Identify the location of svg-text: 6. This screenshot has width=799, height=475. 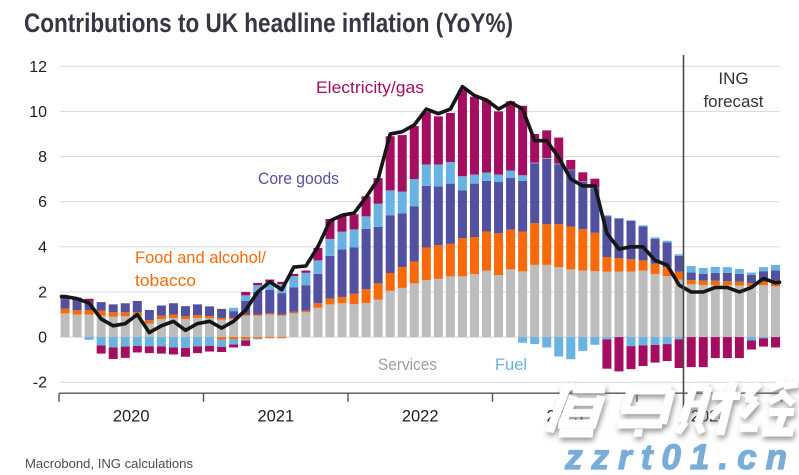
(42, 202).